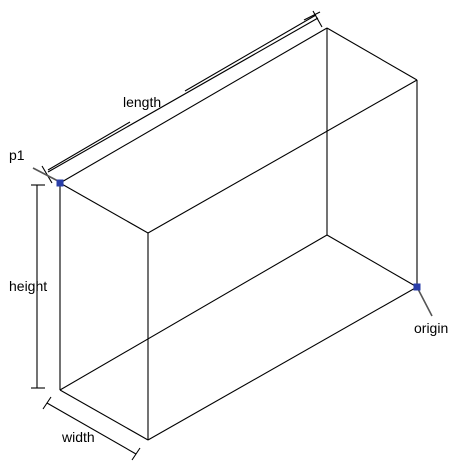 This screenshot has width=464, height=470. I want to click on front-top-edge, so click(104, 208).